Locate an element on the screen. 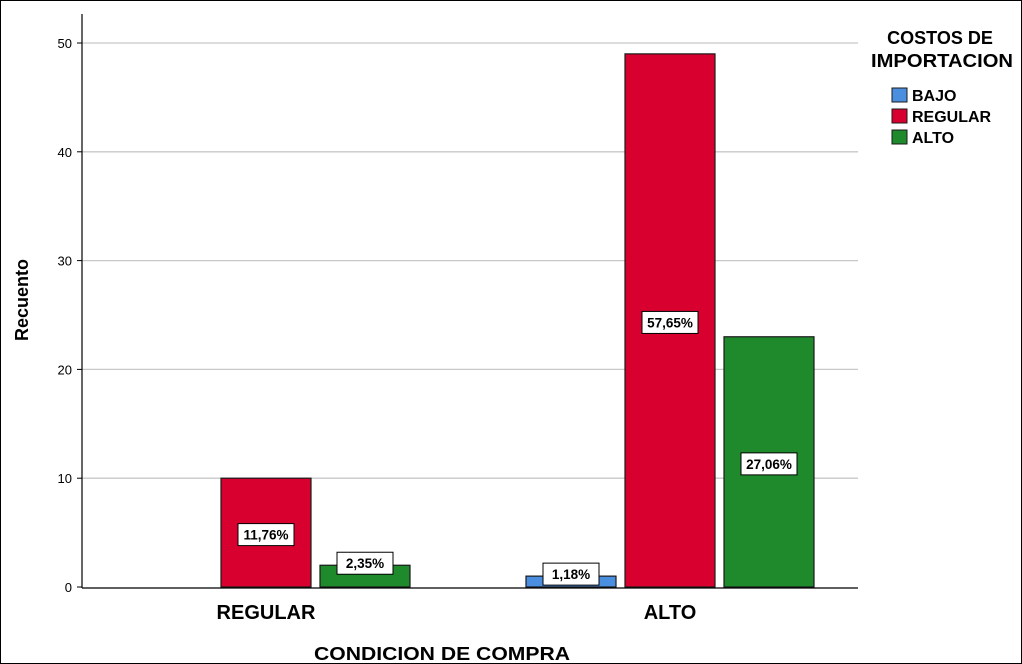 Image resolution: width=1022 pixels, height=664 pixels. data-label: 27,06% is located at coordinates (769, 464).